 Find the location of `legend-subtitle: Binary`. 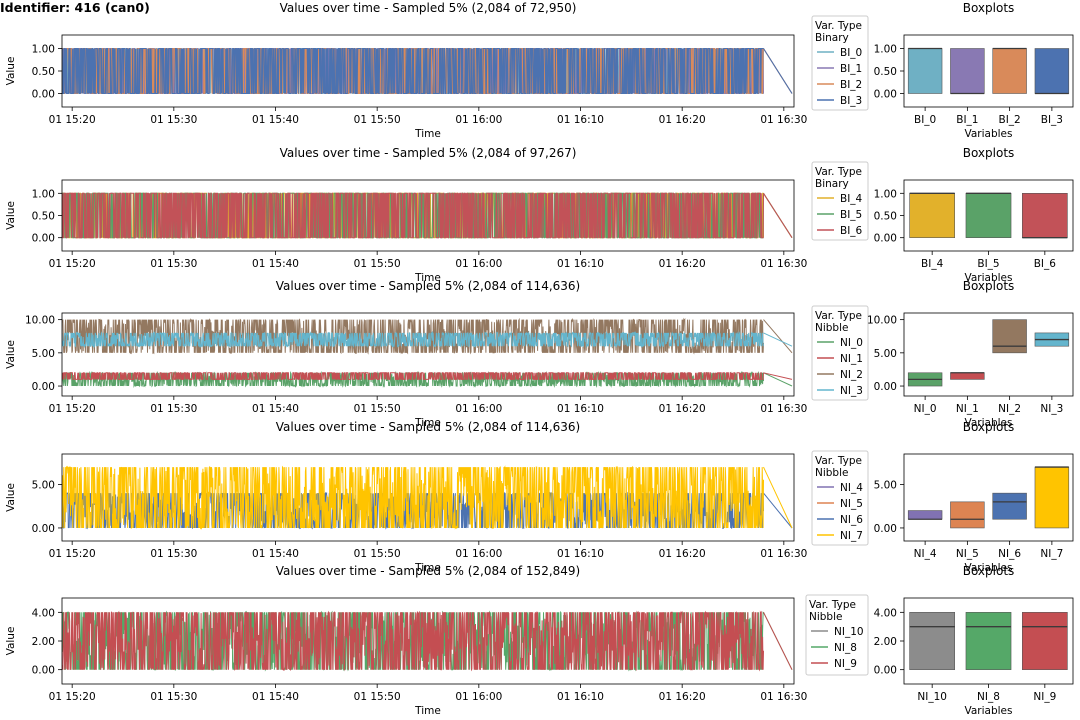

legend-subtitle: Binary is located at coordinates (832, 38).